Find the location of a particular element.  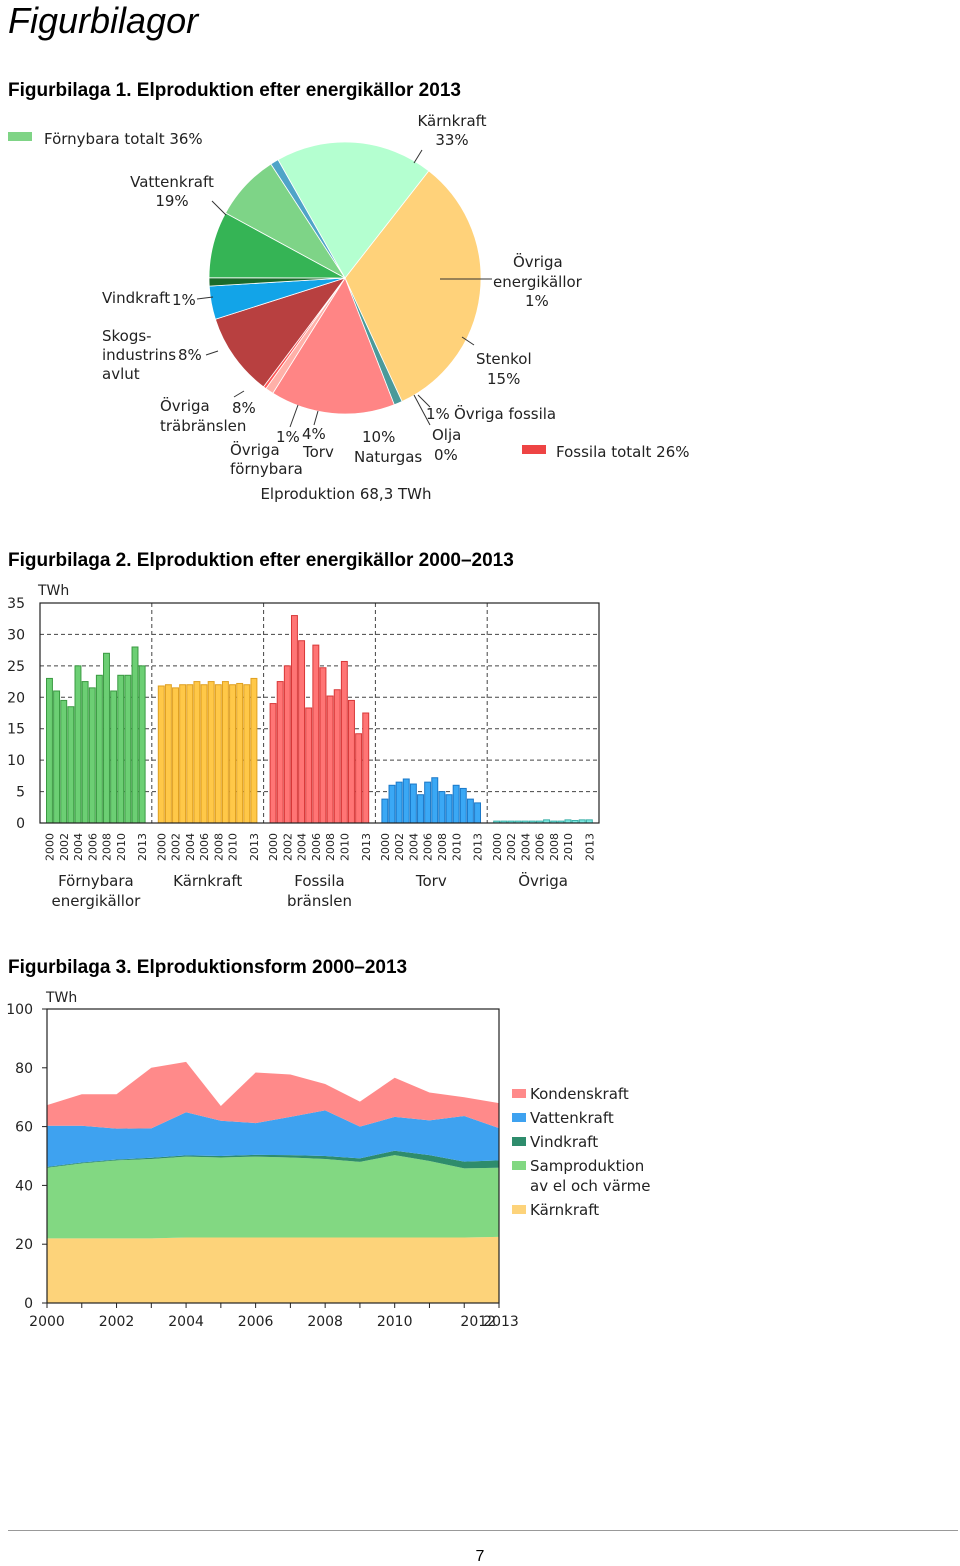

slice-label-value-olja: 0% is located at coordinates (446, 455).